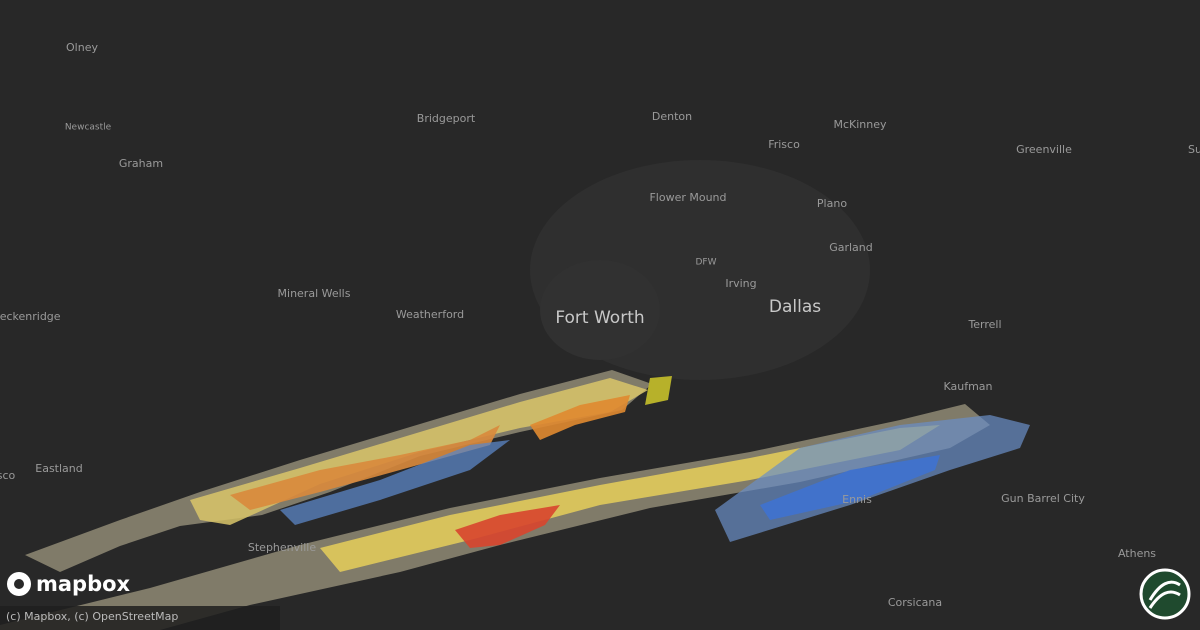  I want to click on city-label: Eastland, so click(59, 468).